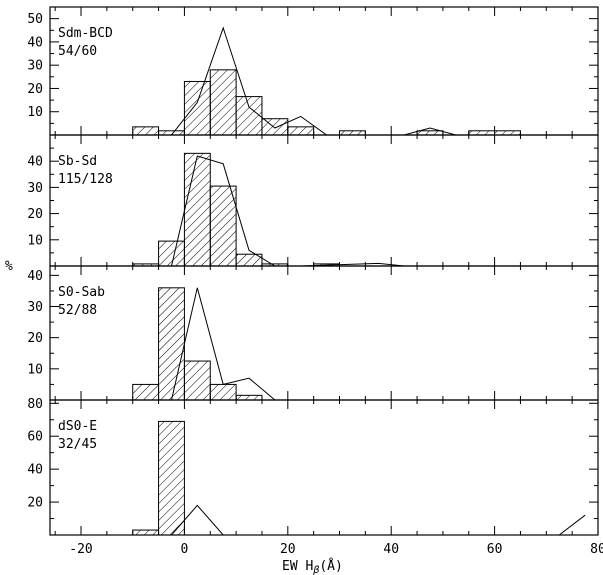  What do you see at coordinates (77, 161) in the screenshot?
I see `panel-label: Sb-Sd` at bounding box center [77, 161].